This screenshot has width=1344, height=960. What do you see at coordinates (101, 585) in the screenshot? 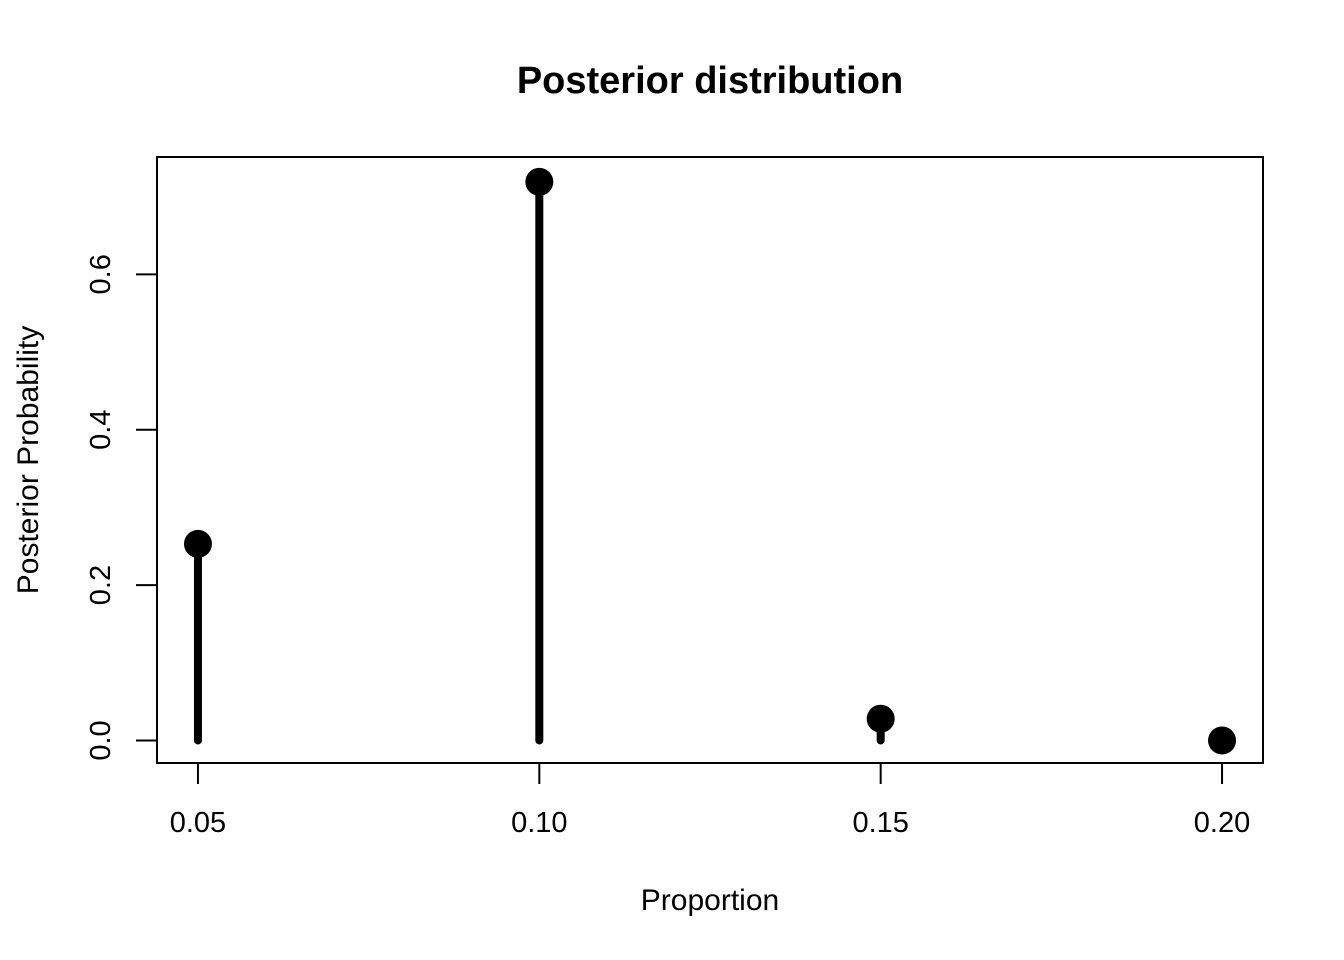
I see `y-tick-label: 0.2` at bounding box center [101, 585].